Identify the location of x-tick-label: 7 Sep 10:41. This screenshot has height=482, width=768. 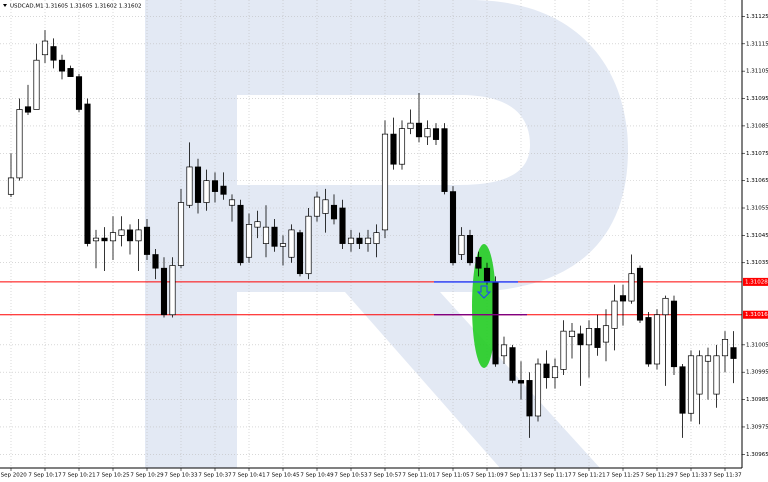
(248, 476).